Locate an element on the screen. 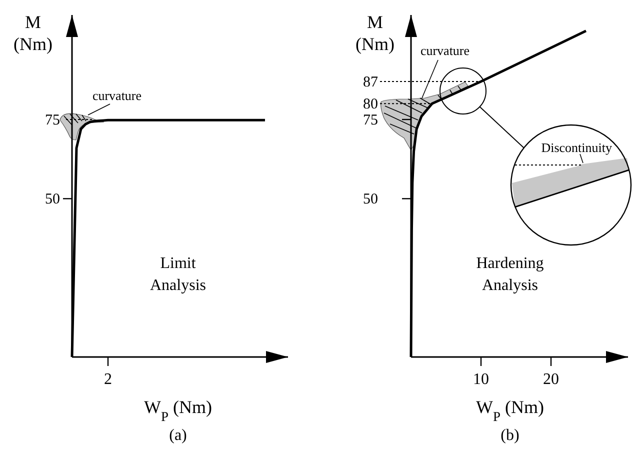 Image resolution: width=635 pixels, height=459 pixels. text: 2 is located at coordinates (108, 379).